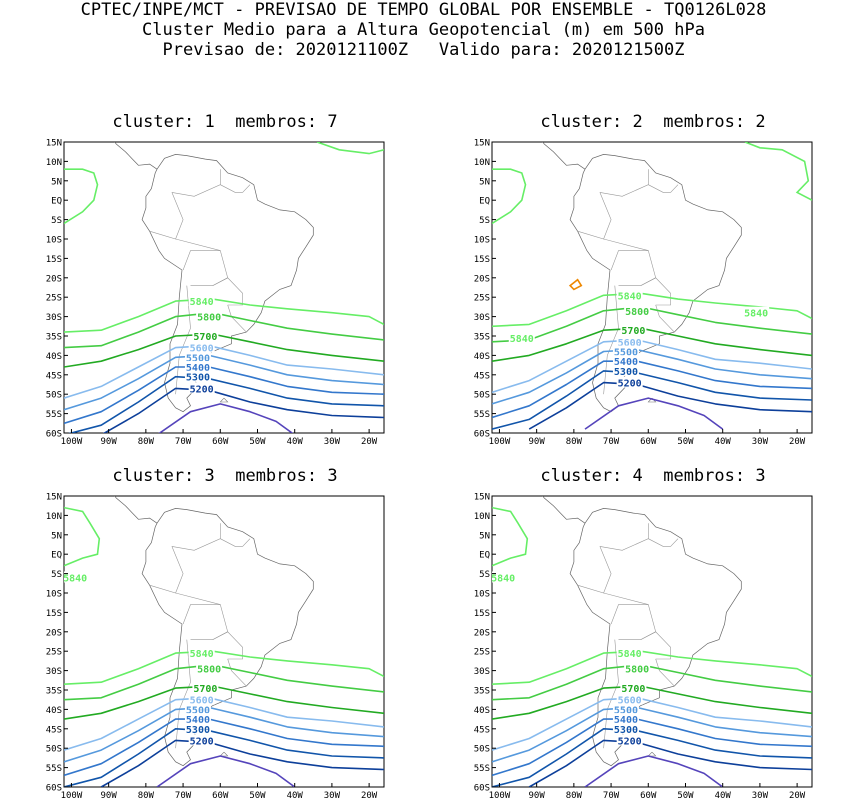 This screenshot has width=847, height=811. Describe the element at coordinates (332, 442) in the screenshot. I see `lon-tick-label: 30W` at that location.